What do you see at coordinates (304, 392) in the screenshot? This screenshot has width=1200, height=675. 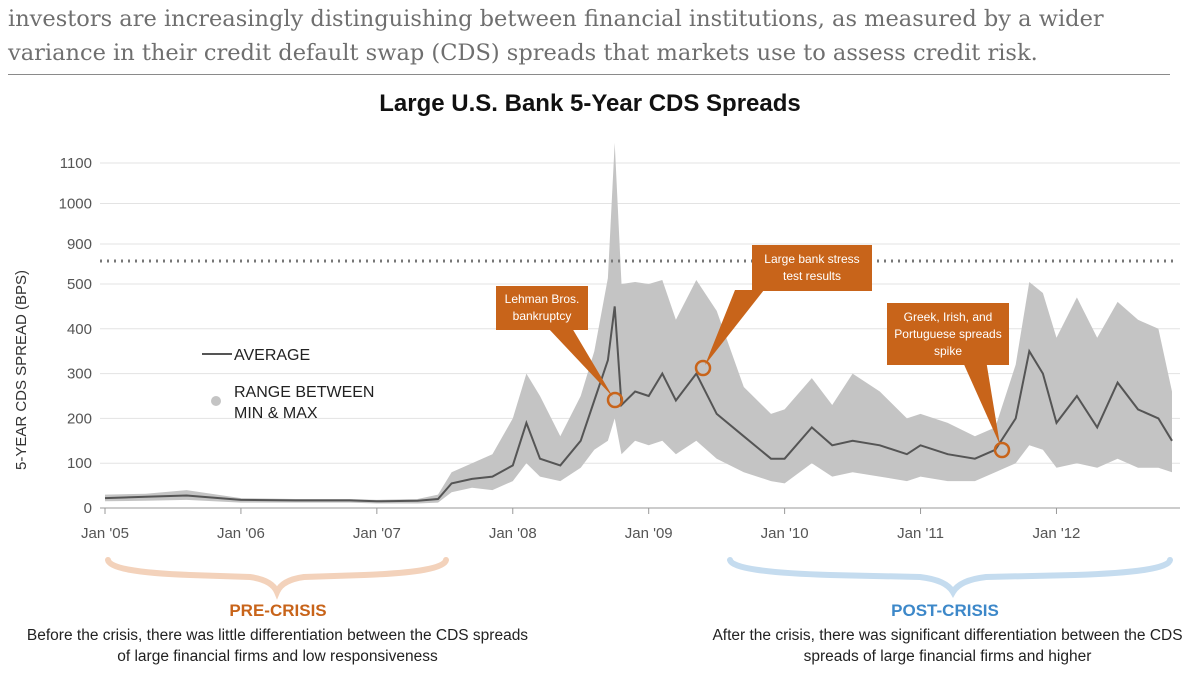 I see `legend-range-label-line1: RANGE BETWEEN` at bounding box center [304, 392].